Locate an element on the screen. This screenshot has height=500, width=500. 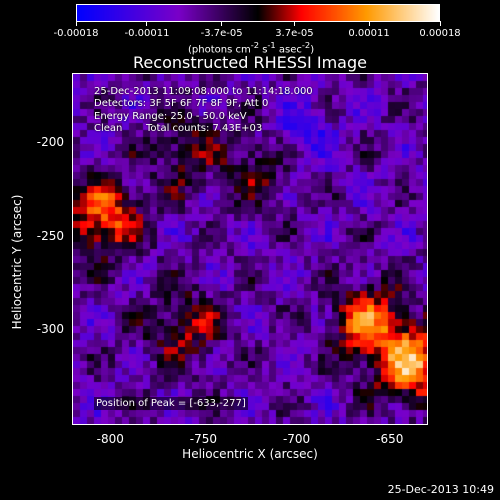
y-tick-label: -200 is located at coordinates (50, 142).